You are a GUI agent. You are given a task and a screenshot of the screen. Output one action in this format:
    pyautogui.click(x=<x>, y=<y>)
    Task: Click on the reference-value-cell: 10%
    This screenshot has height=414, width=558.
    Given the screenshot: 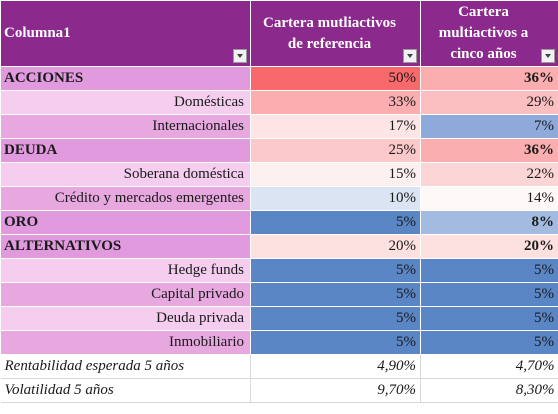 What is the action you would take?
    pyautogui.click(x=335, y=198)
    